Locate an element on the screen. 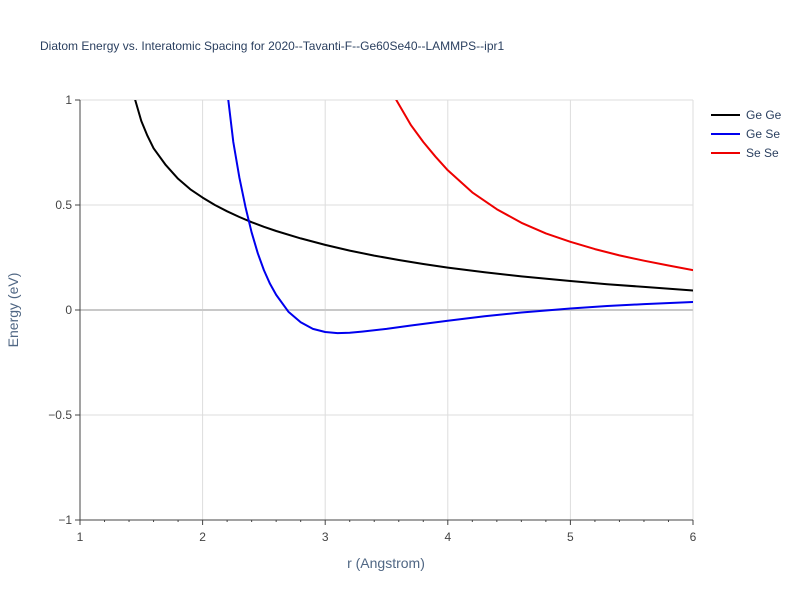 The image size is (800, 600). y-tick-label: −1 is located at coordinates (65, 520).